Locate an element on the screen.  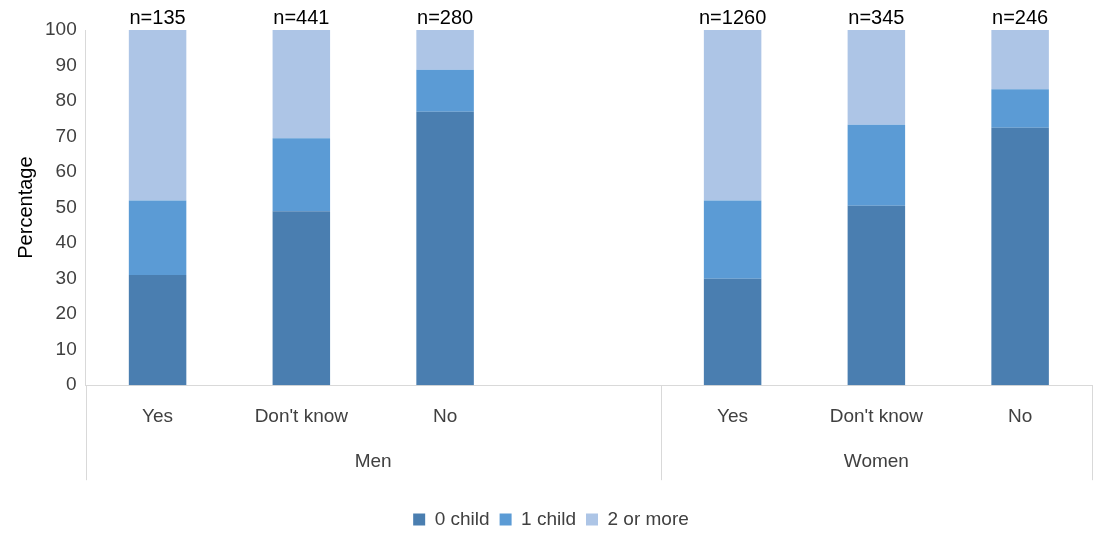
y-tick-label: 60 is located at coordinates (66, 171).